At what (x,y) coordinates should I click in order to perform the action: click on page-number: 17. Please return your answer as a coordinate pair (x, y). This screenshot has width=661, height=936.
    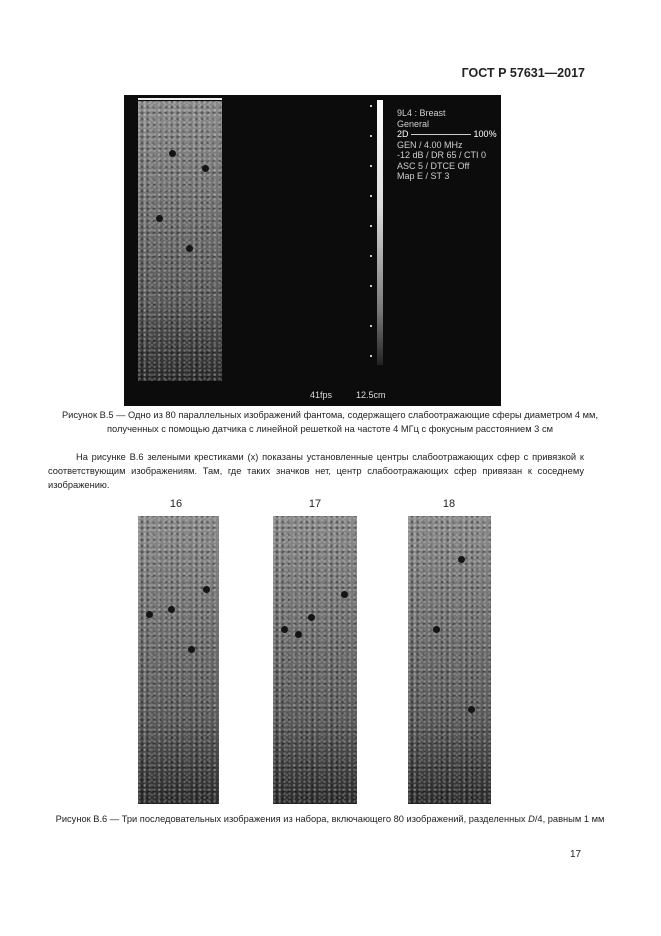
    Looking at the image, I should click on (576, 854).